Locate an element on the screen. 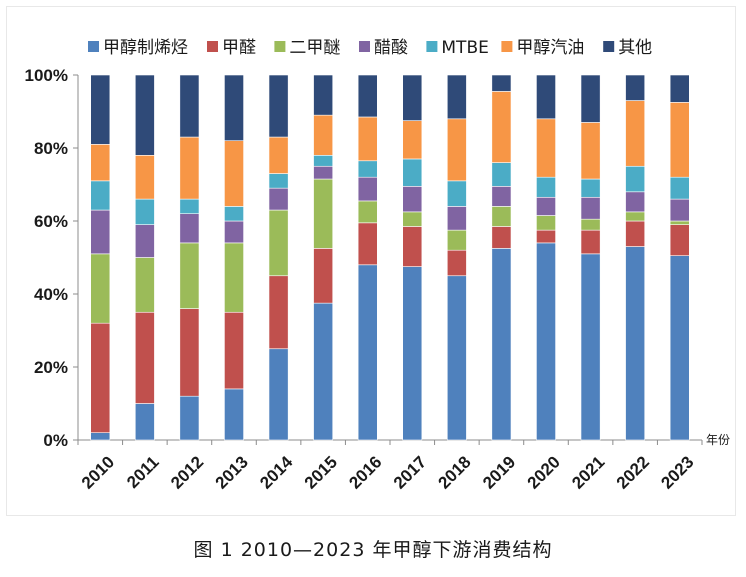 This screenshot has width=746, height=577. legend-label: 甲醇汽油 is located at coordinates (550, 48).